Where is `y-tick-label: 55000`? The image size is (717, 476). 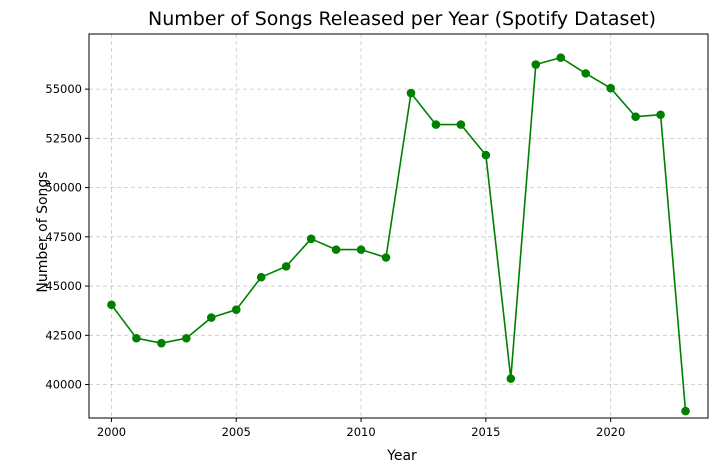
y-tick-label: 55000 is located at coordinates (63, 89).